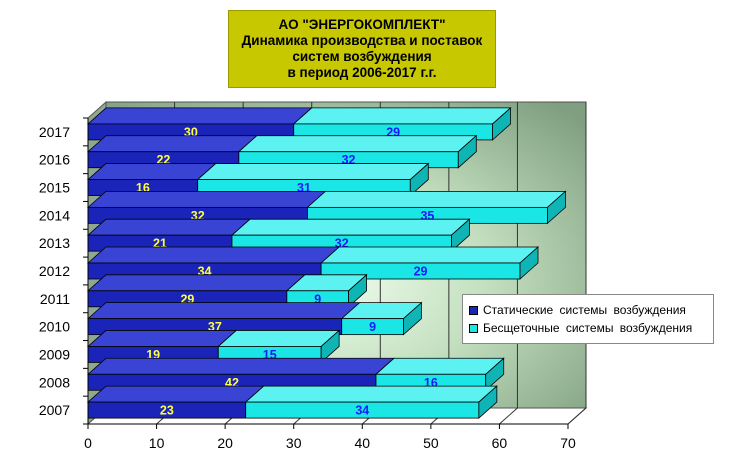  What do you see at coordinates (330, 346) in the screenshot?
I see `bar-end-2009` at bounding box center [330, 346].